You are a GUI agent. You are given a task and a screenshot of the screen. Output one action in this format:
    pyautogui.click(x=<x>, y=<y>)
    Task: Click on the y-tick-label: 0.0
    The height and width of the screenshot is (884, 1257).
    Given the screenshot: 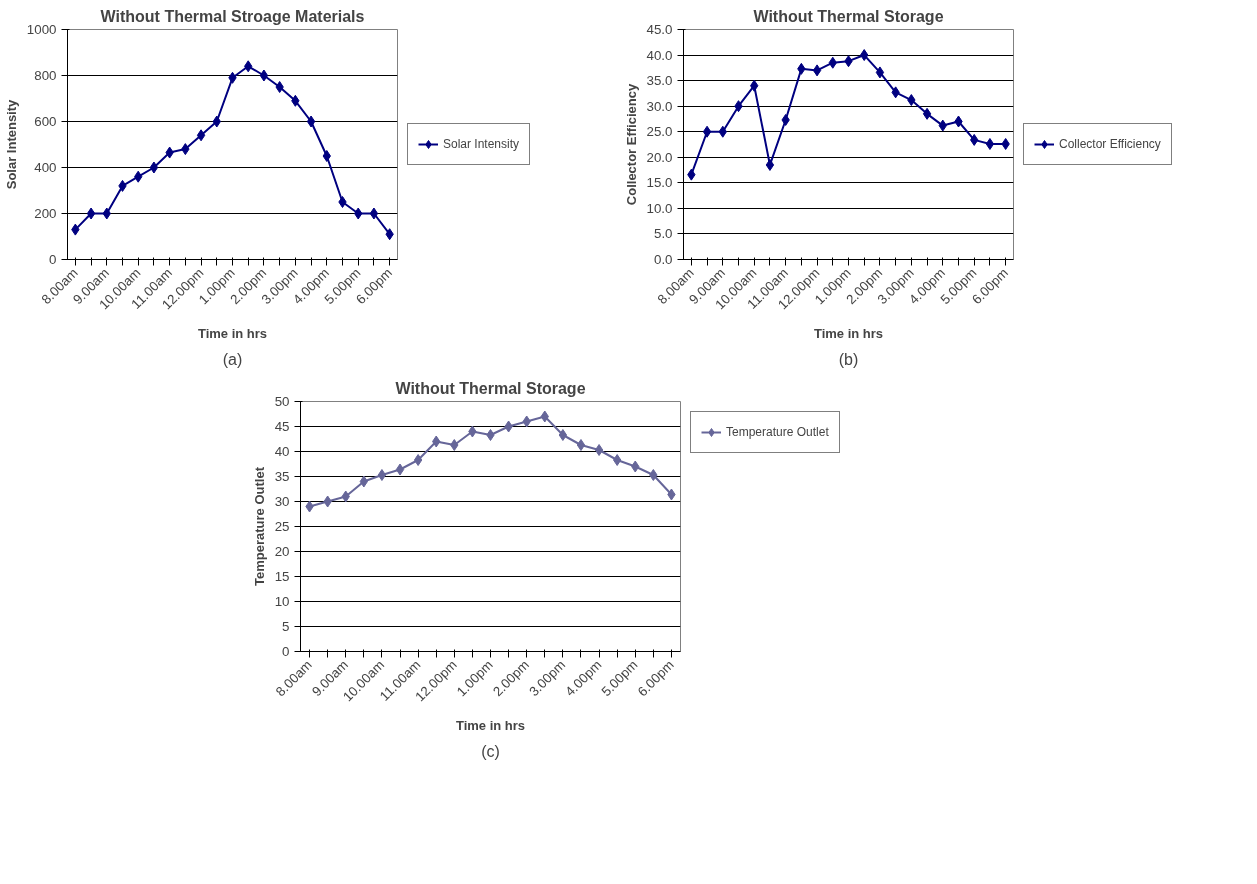 What is the action you would take?
    pyautogui.click(x=663, y=259)
    